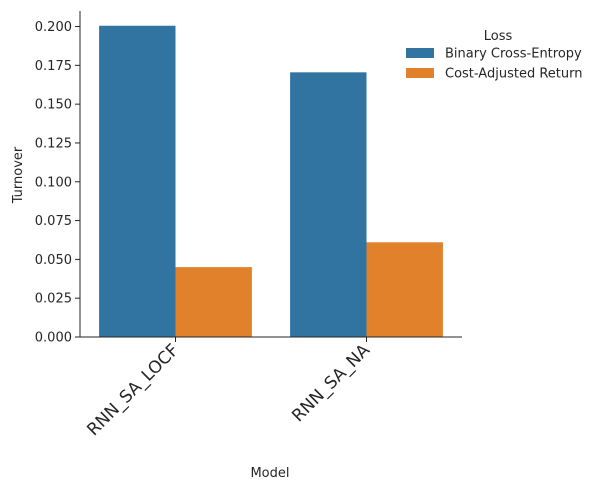  Describe the element at coordinates (133, 390) in the screenshot. I see `x-tick-label: RNN_SA_LOCF` at that location.